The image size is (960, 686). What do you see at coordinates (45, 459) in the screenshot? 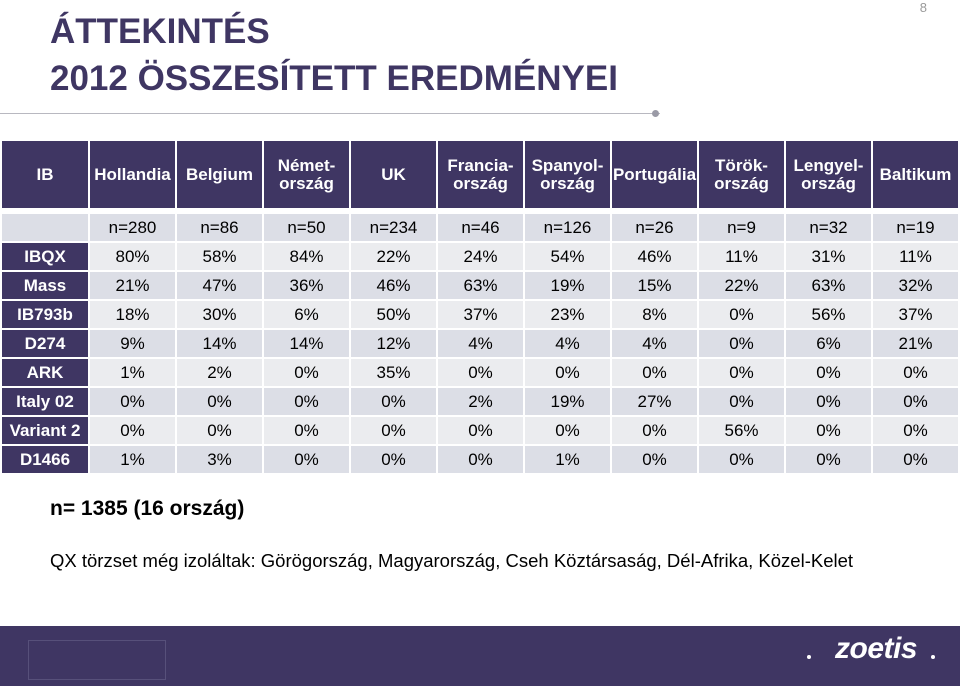
I see `row-label: D1466` at bounding box center [45, 459].